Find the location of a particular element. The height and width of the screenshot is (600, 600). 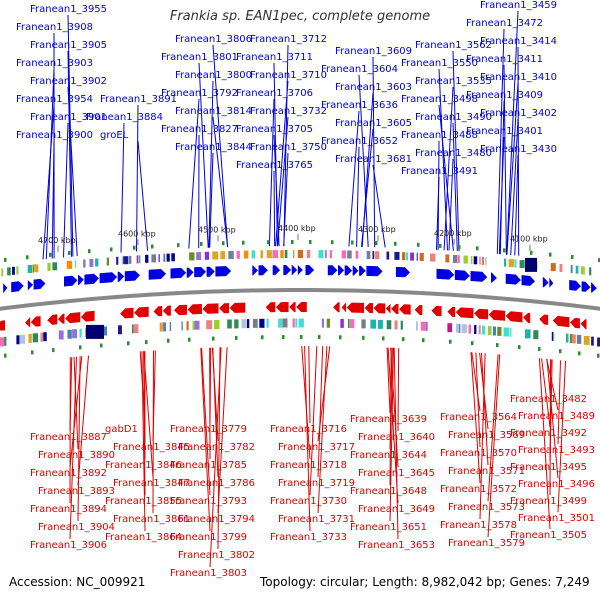

scale-label: 4200 kbp is located at coordinates (453, 233).